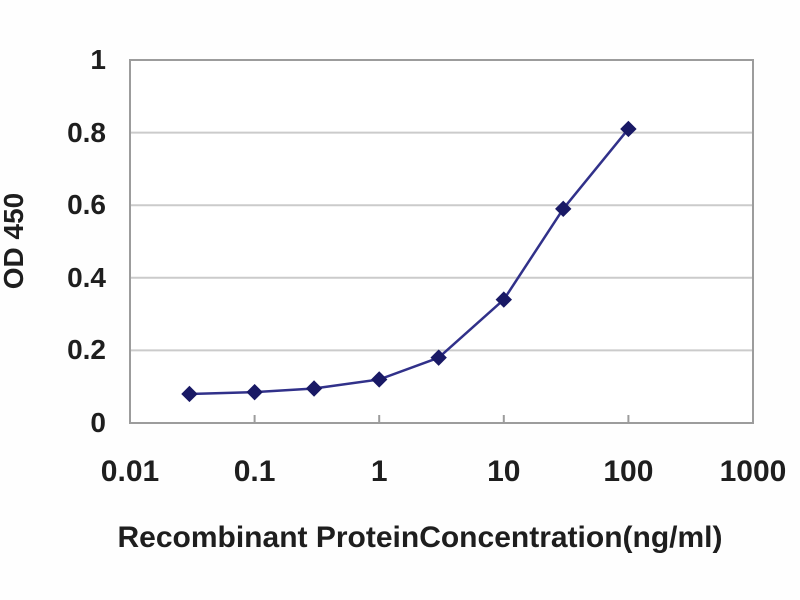  I want to click on x-axis-tick-label: 1, so click(379, 471).